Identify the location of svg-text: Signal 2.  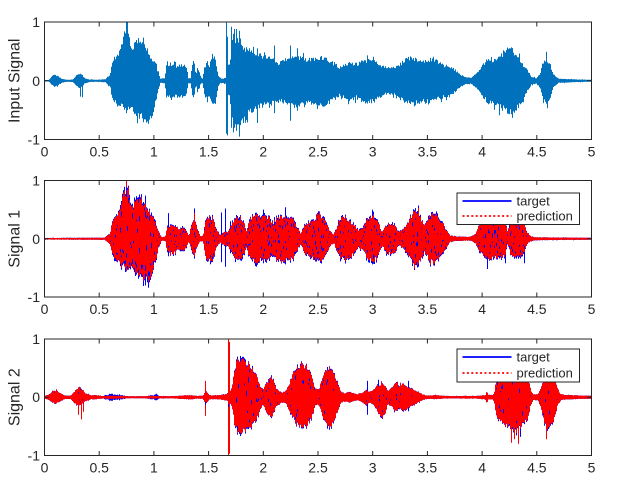
(15, 397).